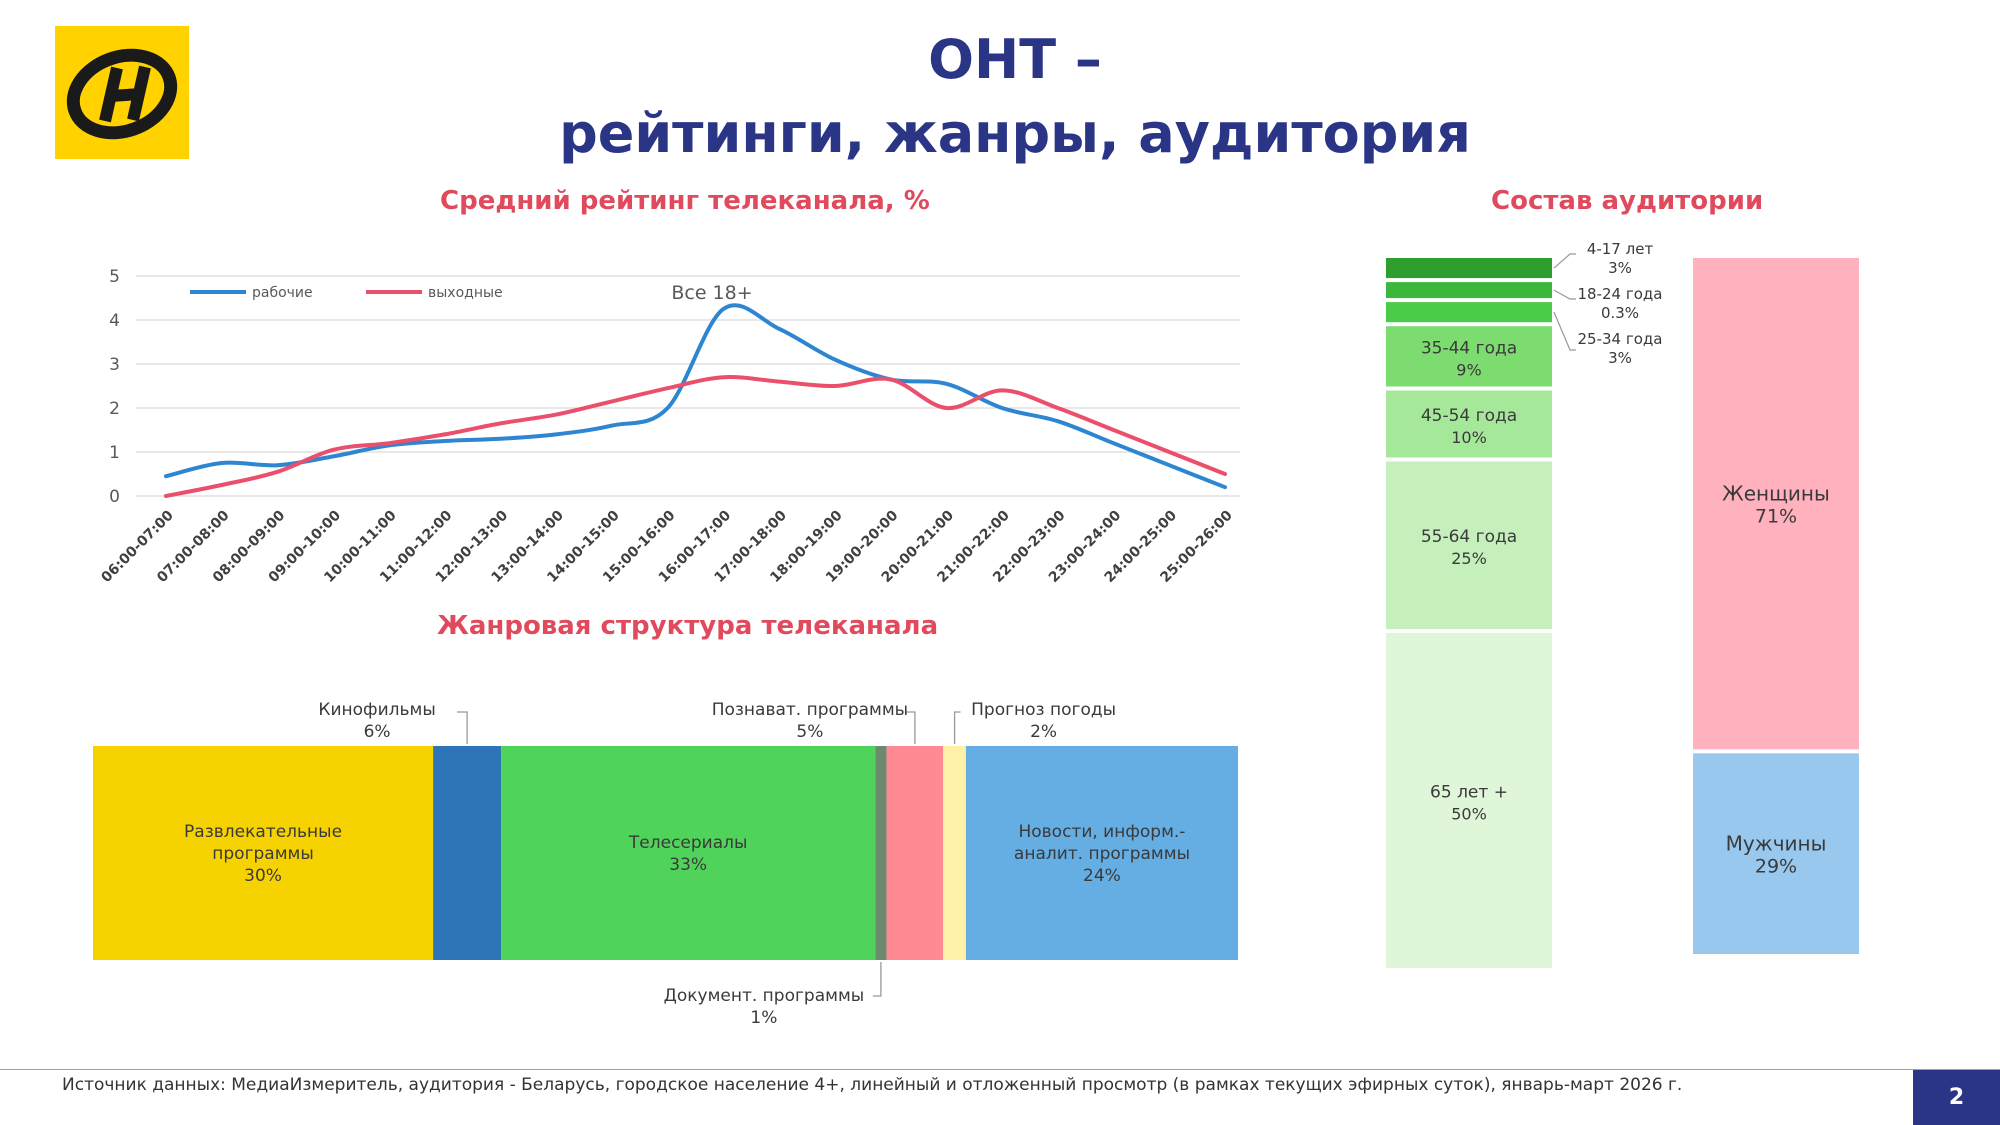 The height and width of the screenshot is (1125, 2000). What do you see at coordinates (377, 732) in the screenshot?
I see `genre-value-label: 6%` at bounding box center [377, 732].